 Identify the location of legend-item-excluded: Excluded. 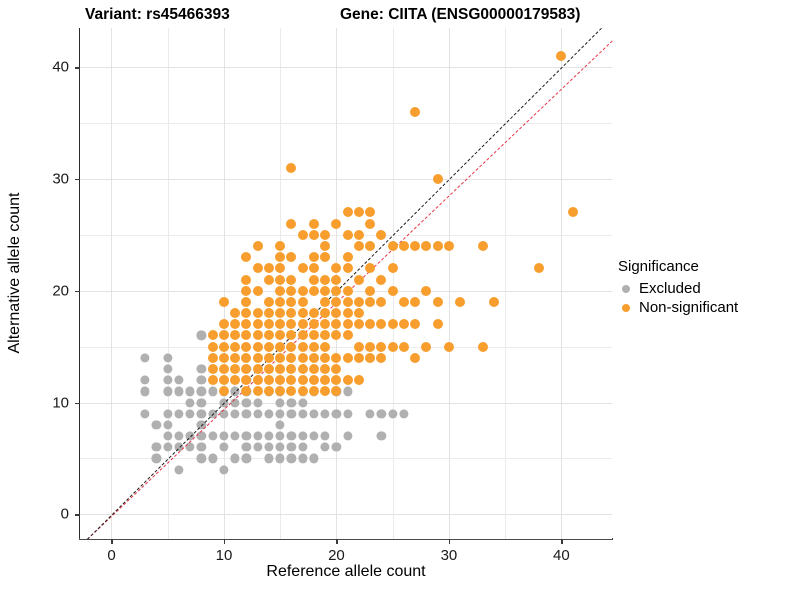
(708, 288).